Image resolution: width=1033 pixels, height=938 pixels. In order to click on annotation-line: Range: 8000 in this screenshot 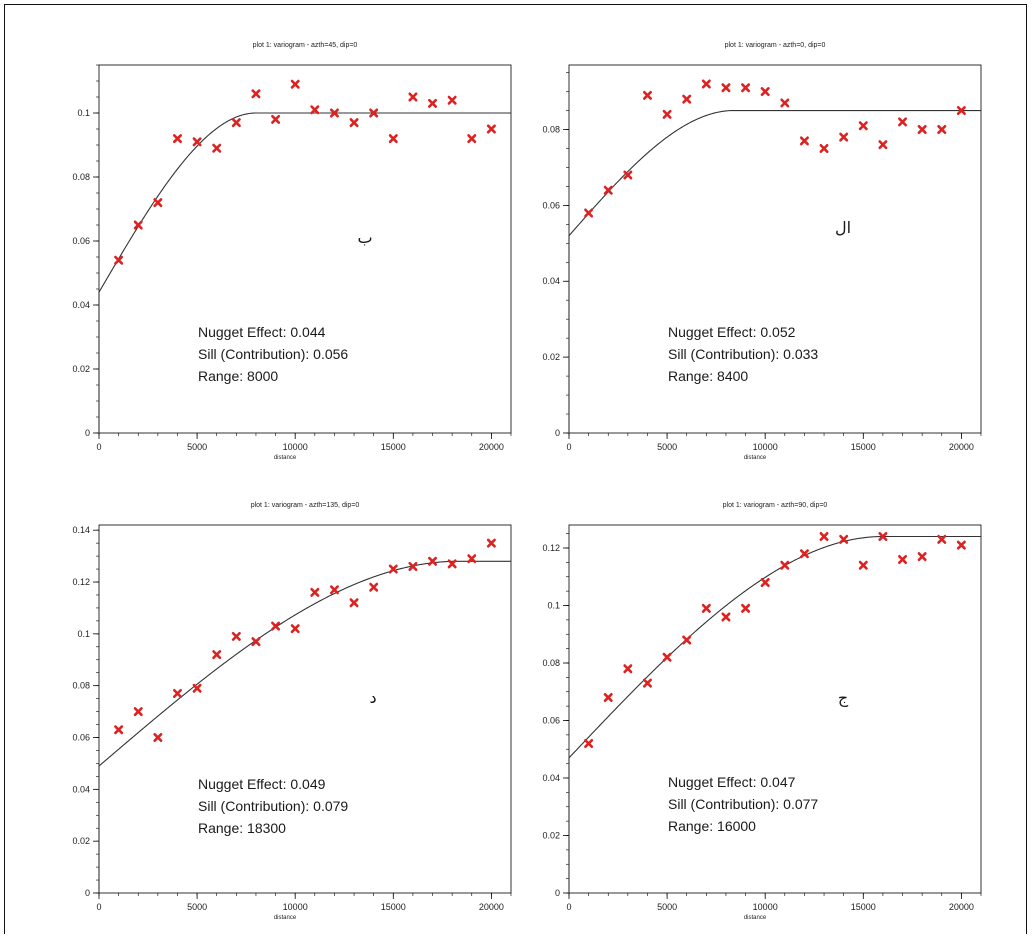, I will do `click(238, 376)`.